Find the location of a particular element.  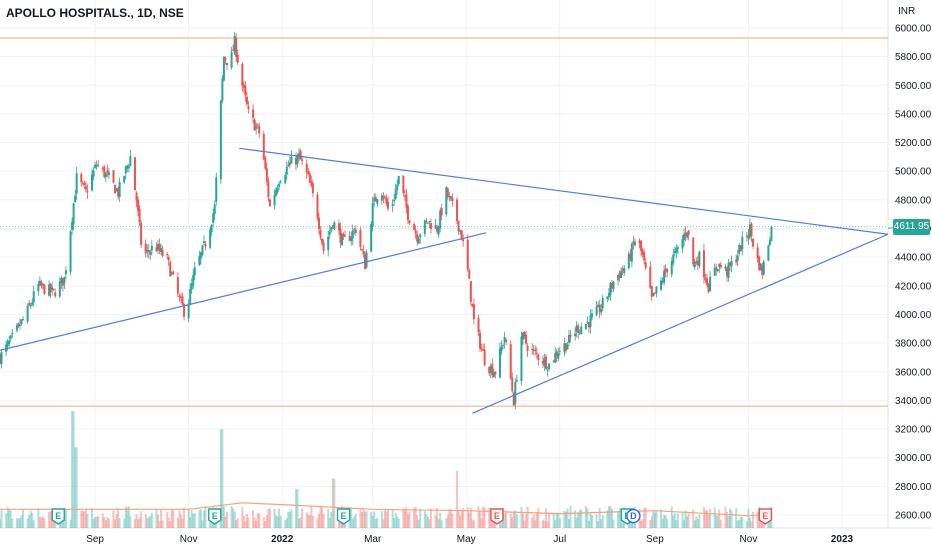

earnings-down-marker is located at coordinates (765, 516).